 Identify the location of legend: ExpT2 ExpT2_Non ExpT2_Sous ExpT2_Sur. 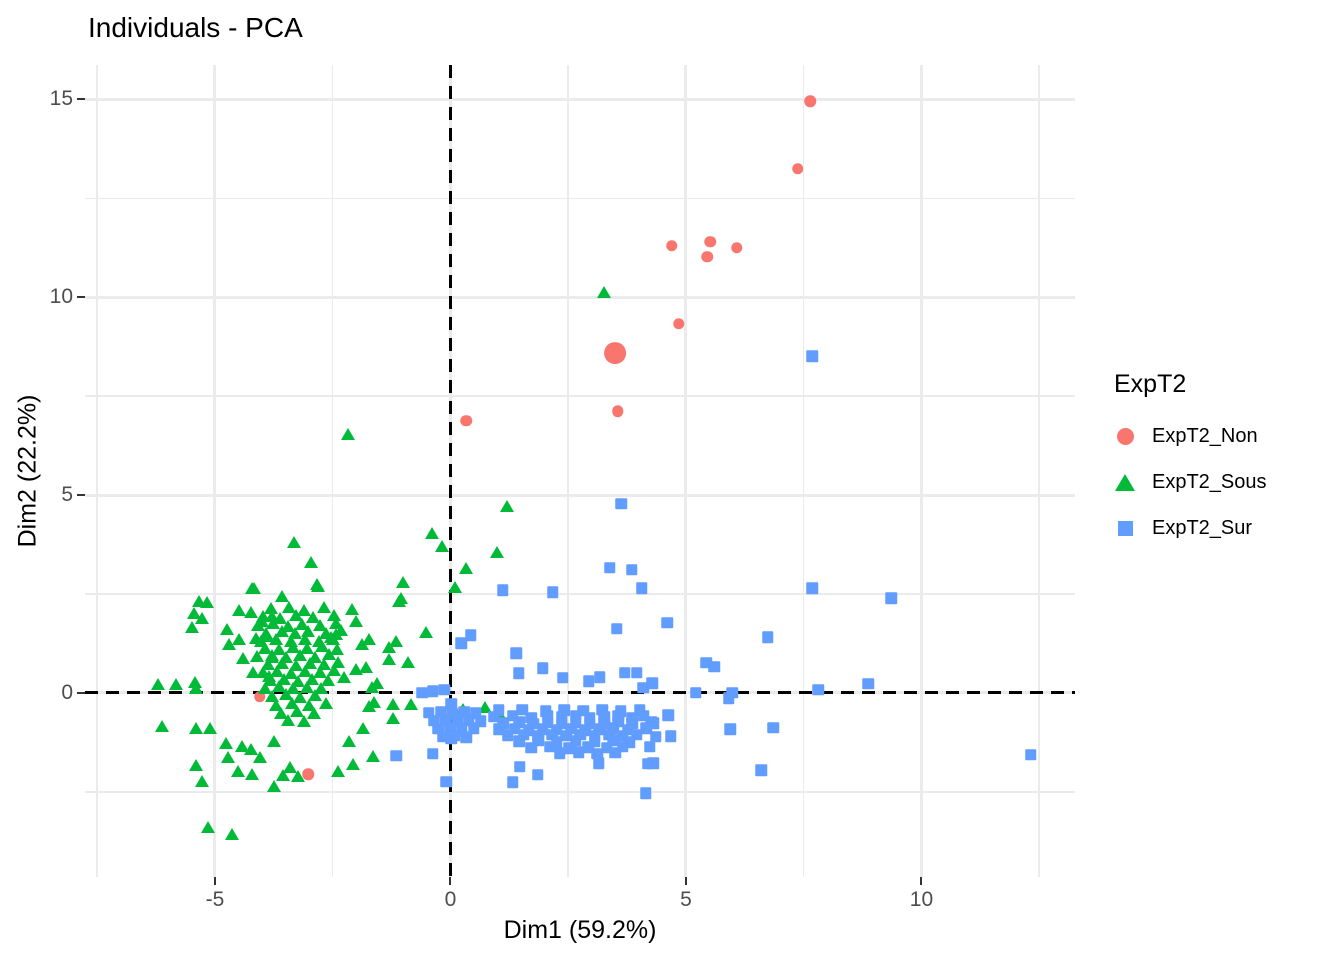
(1227, 460).